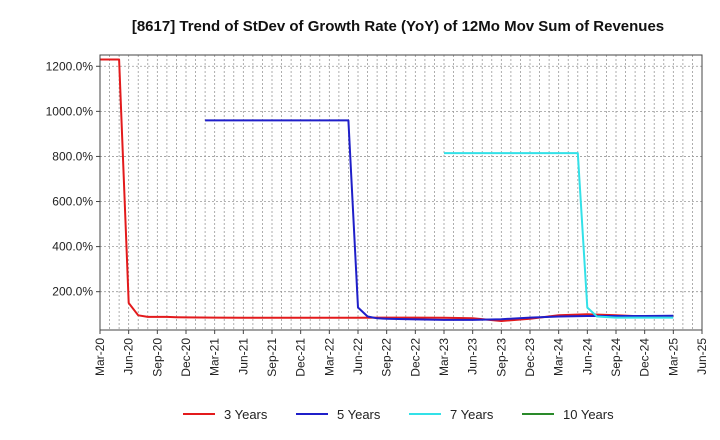 The width and height of the screenshot is (720, 440). Describe the element at coordinates (673, 357) in the screenshot. I see `x-tick-label: Mar-25` at that location.